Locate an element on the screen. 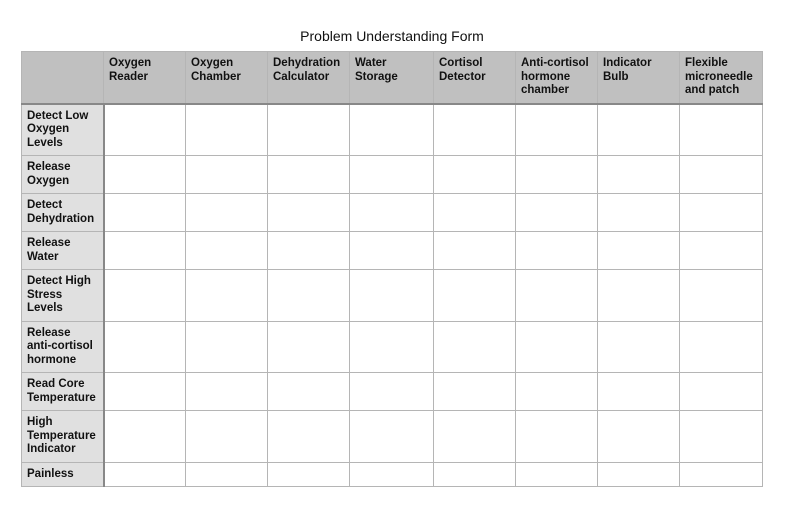 This screenshot has width=800, height=513. column-header: Oxygen Reader is located at coordinates (144, 77).